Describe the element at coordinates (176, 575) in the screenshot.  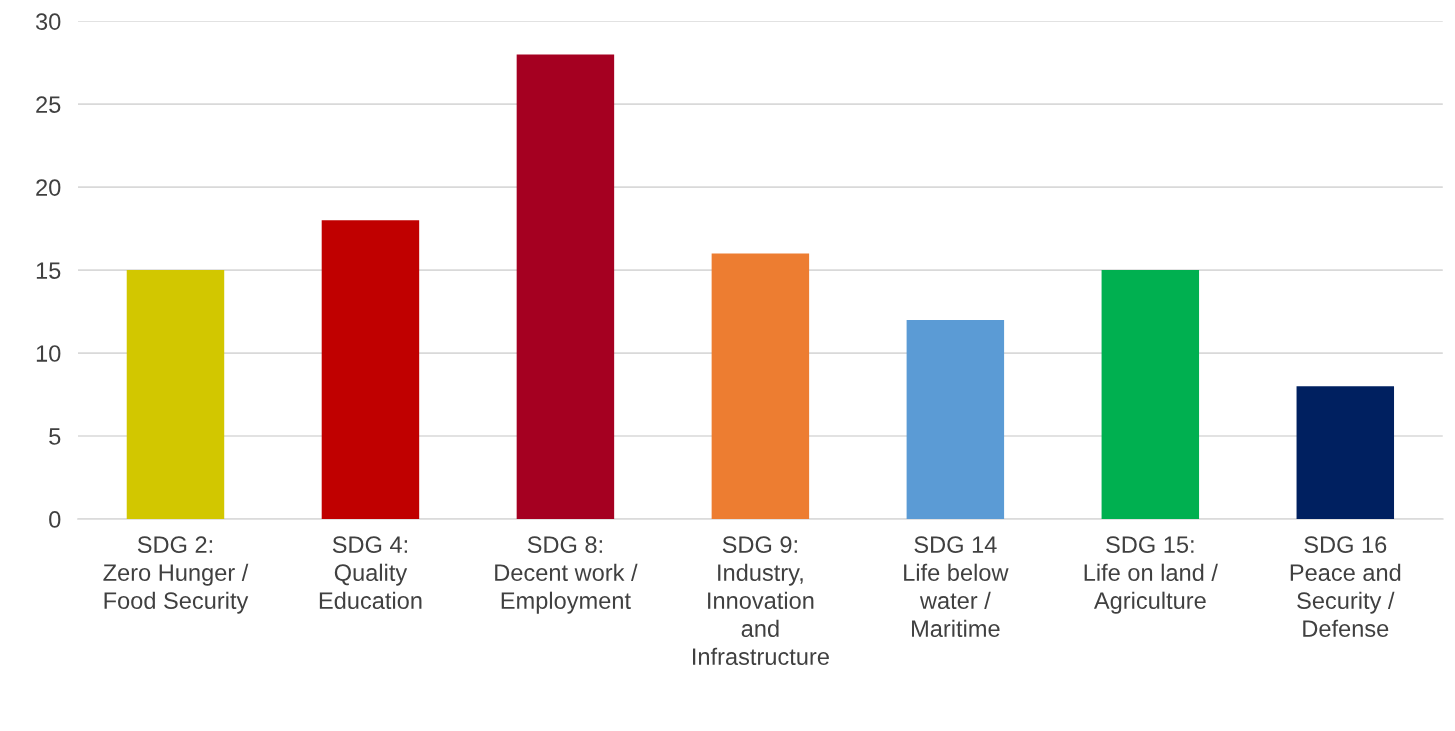
I see `x-tick-label: SDG 2: Zero Hunger / Food Security` at that location.